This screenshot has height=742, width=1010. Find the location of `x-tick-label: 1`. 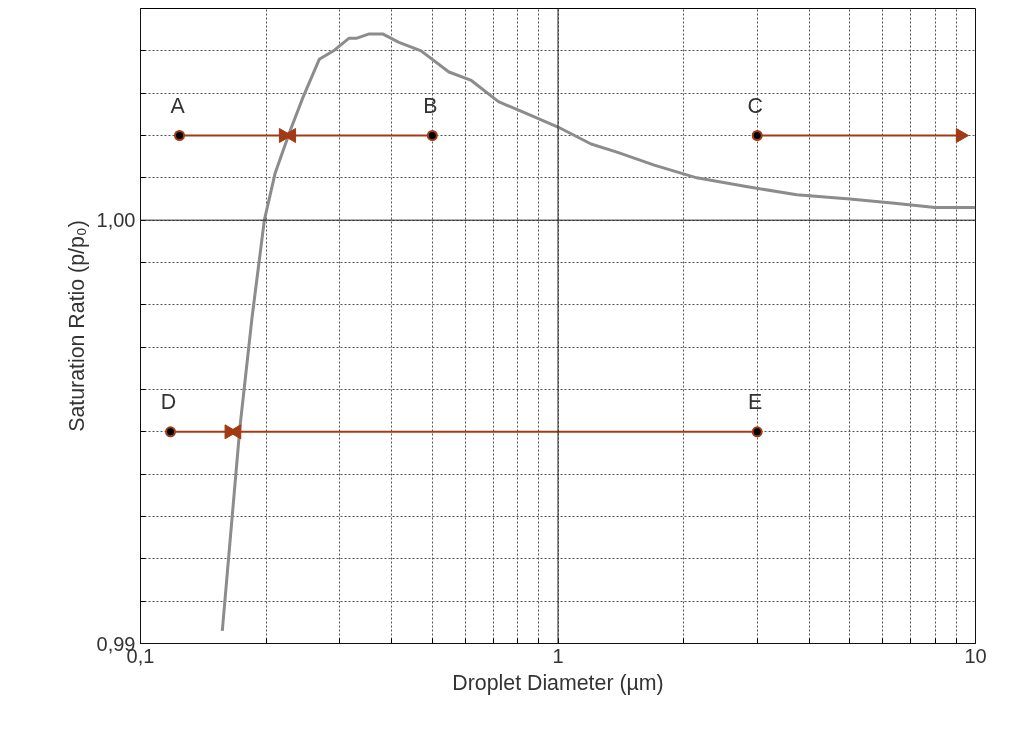

x-tick-label: 1 is located at coordinates (558, 655).